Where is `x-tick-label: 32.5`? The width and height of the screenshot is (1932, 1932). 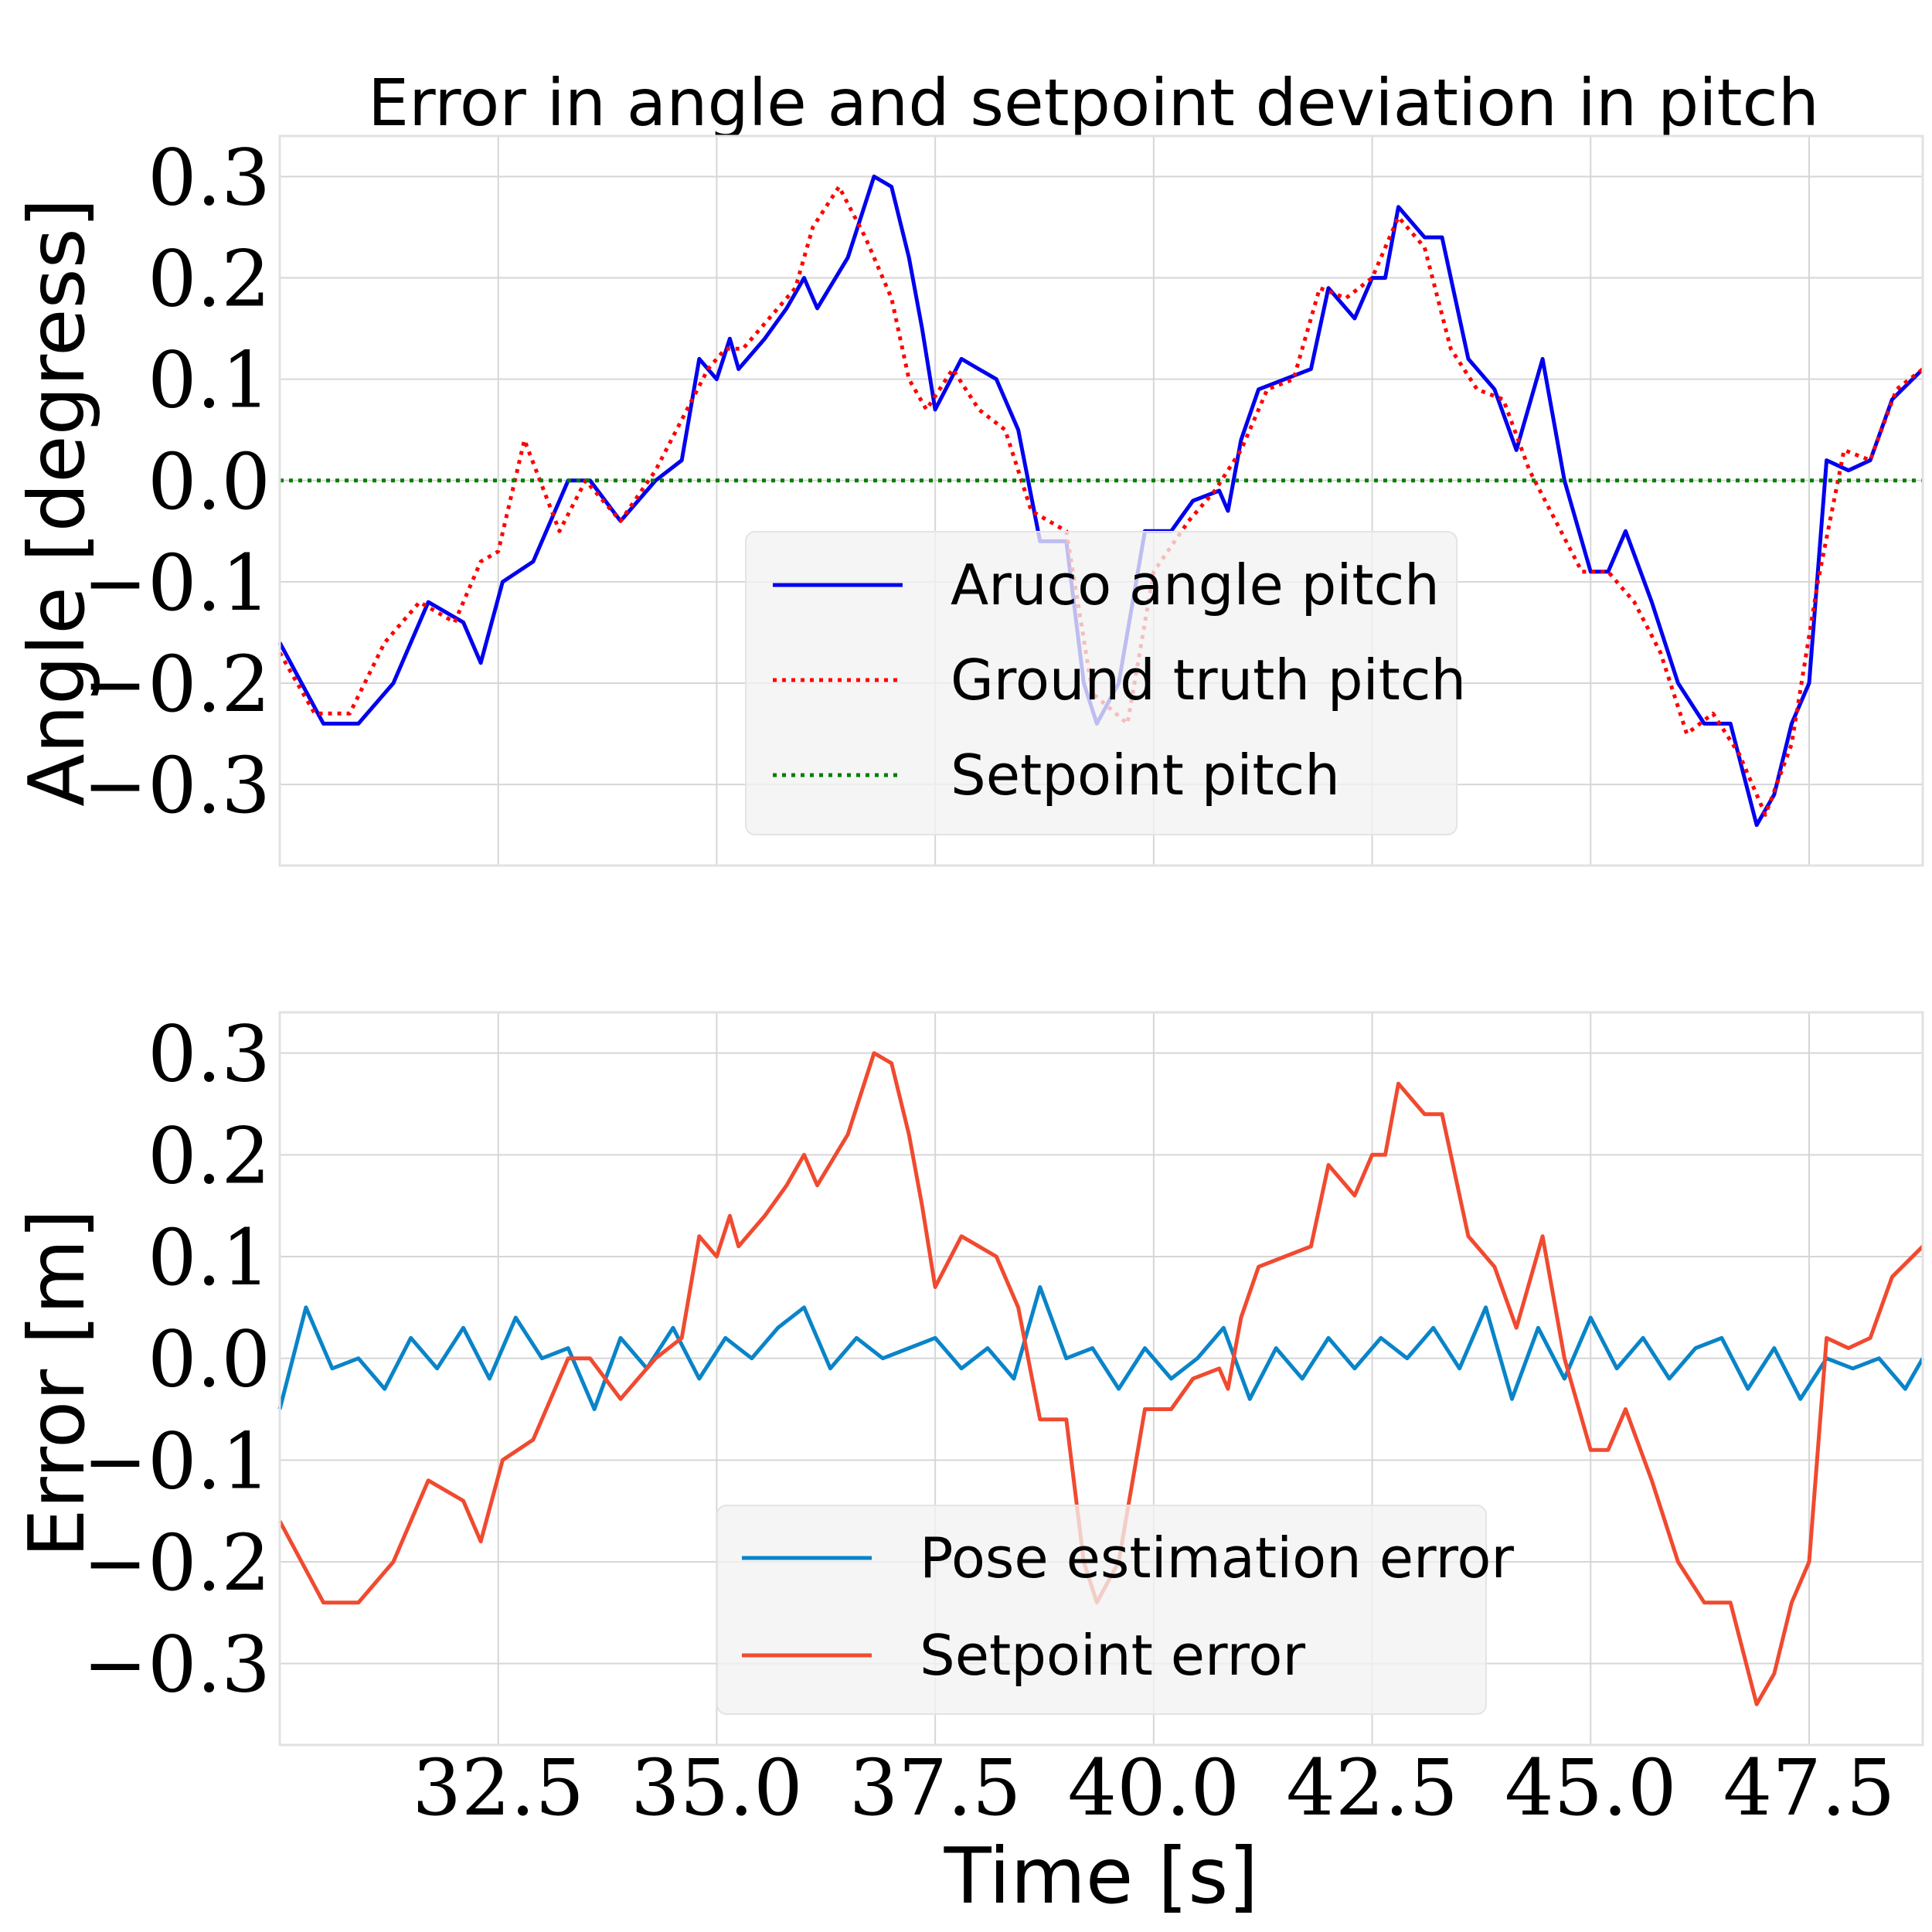 x-tick-label: 32.5 is located at coordinates (498, 1788).